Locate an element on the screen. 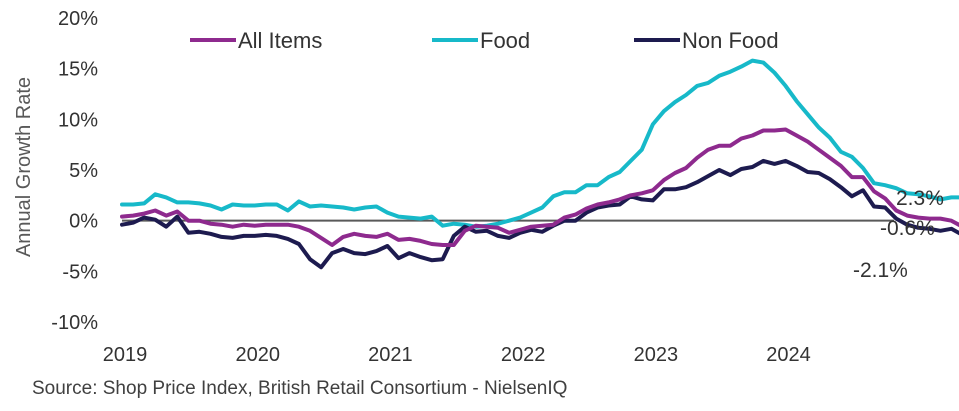 The image size is (959, 411). end-labels: 2.3% -0.6% -2.1% is located at coordinates (898, 234).